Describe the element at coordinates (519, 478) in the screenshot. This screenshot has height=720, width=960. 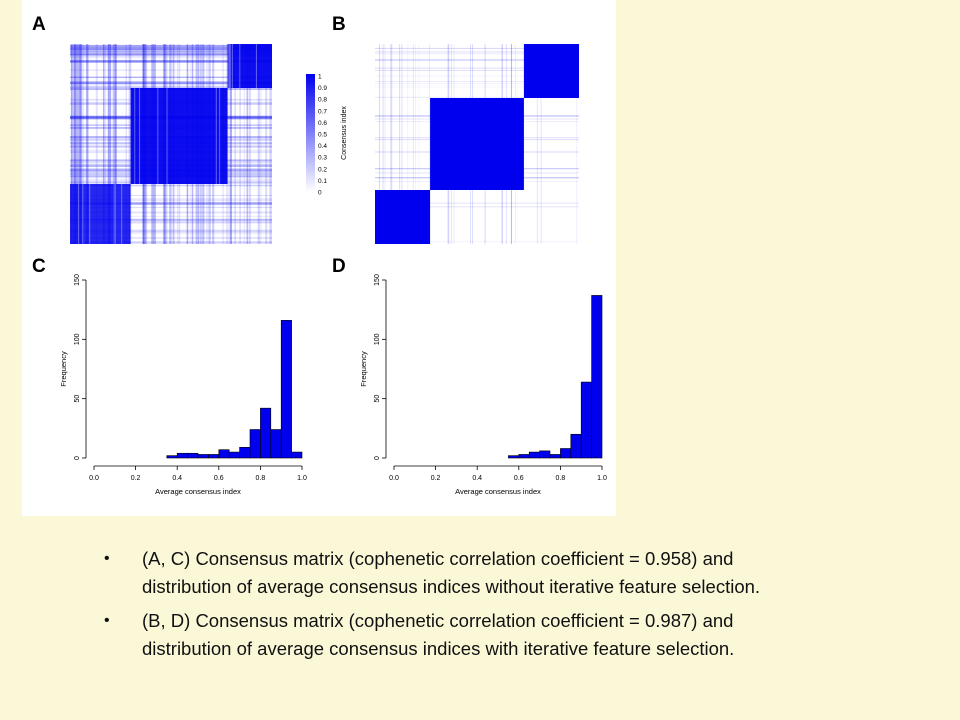
I see `x-tick-label: 0.6` at that location.